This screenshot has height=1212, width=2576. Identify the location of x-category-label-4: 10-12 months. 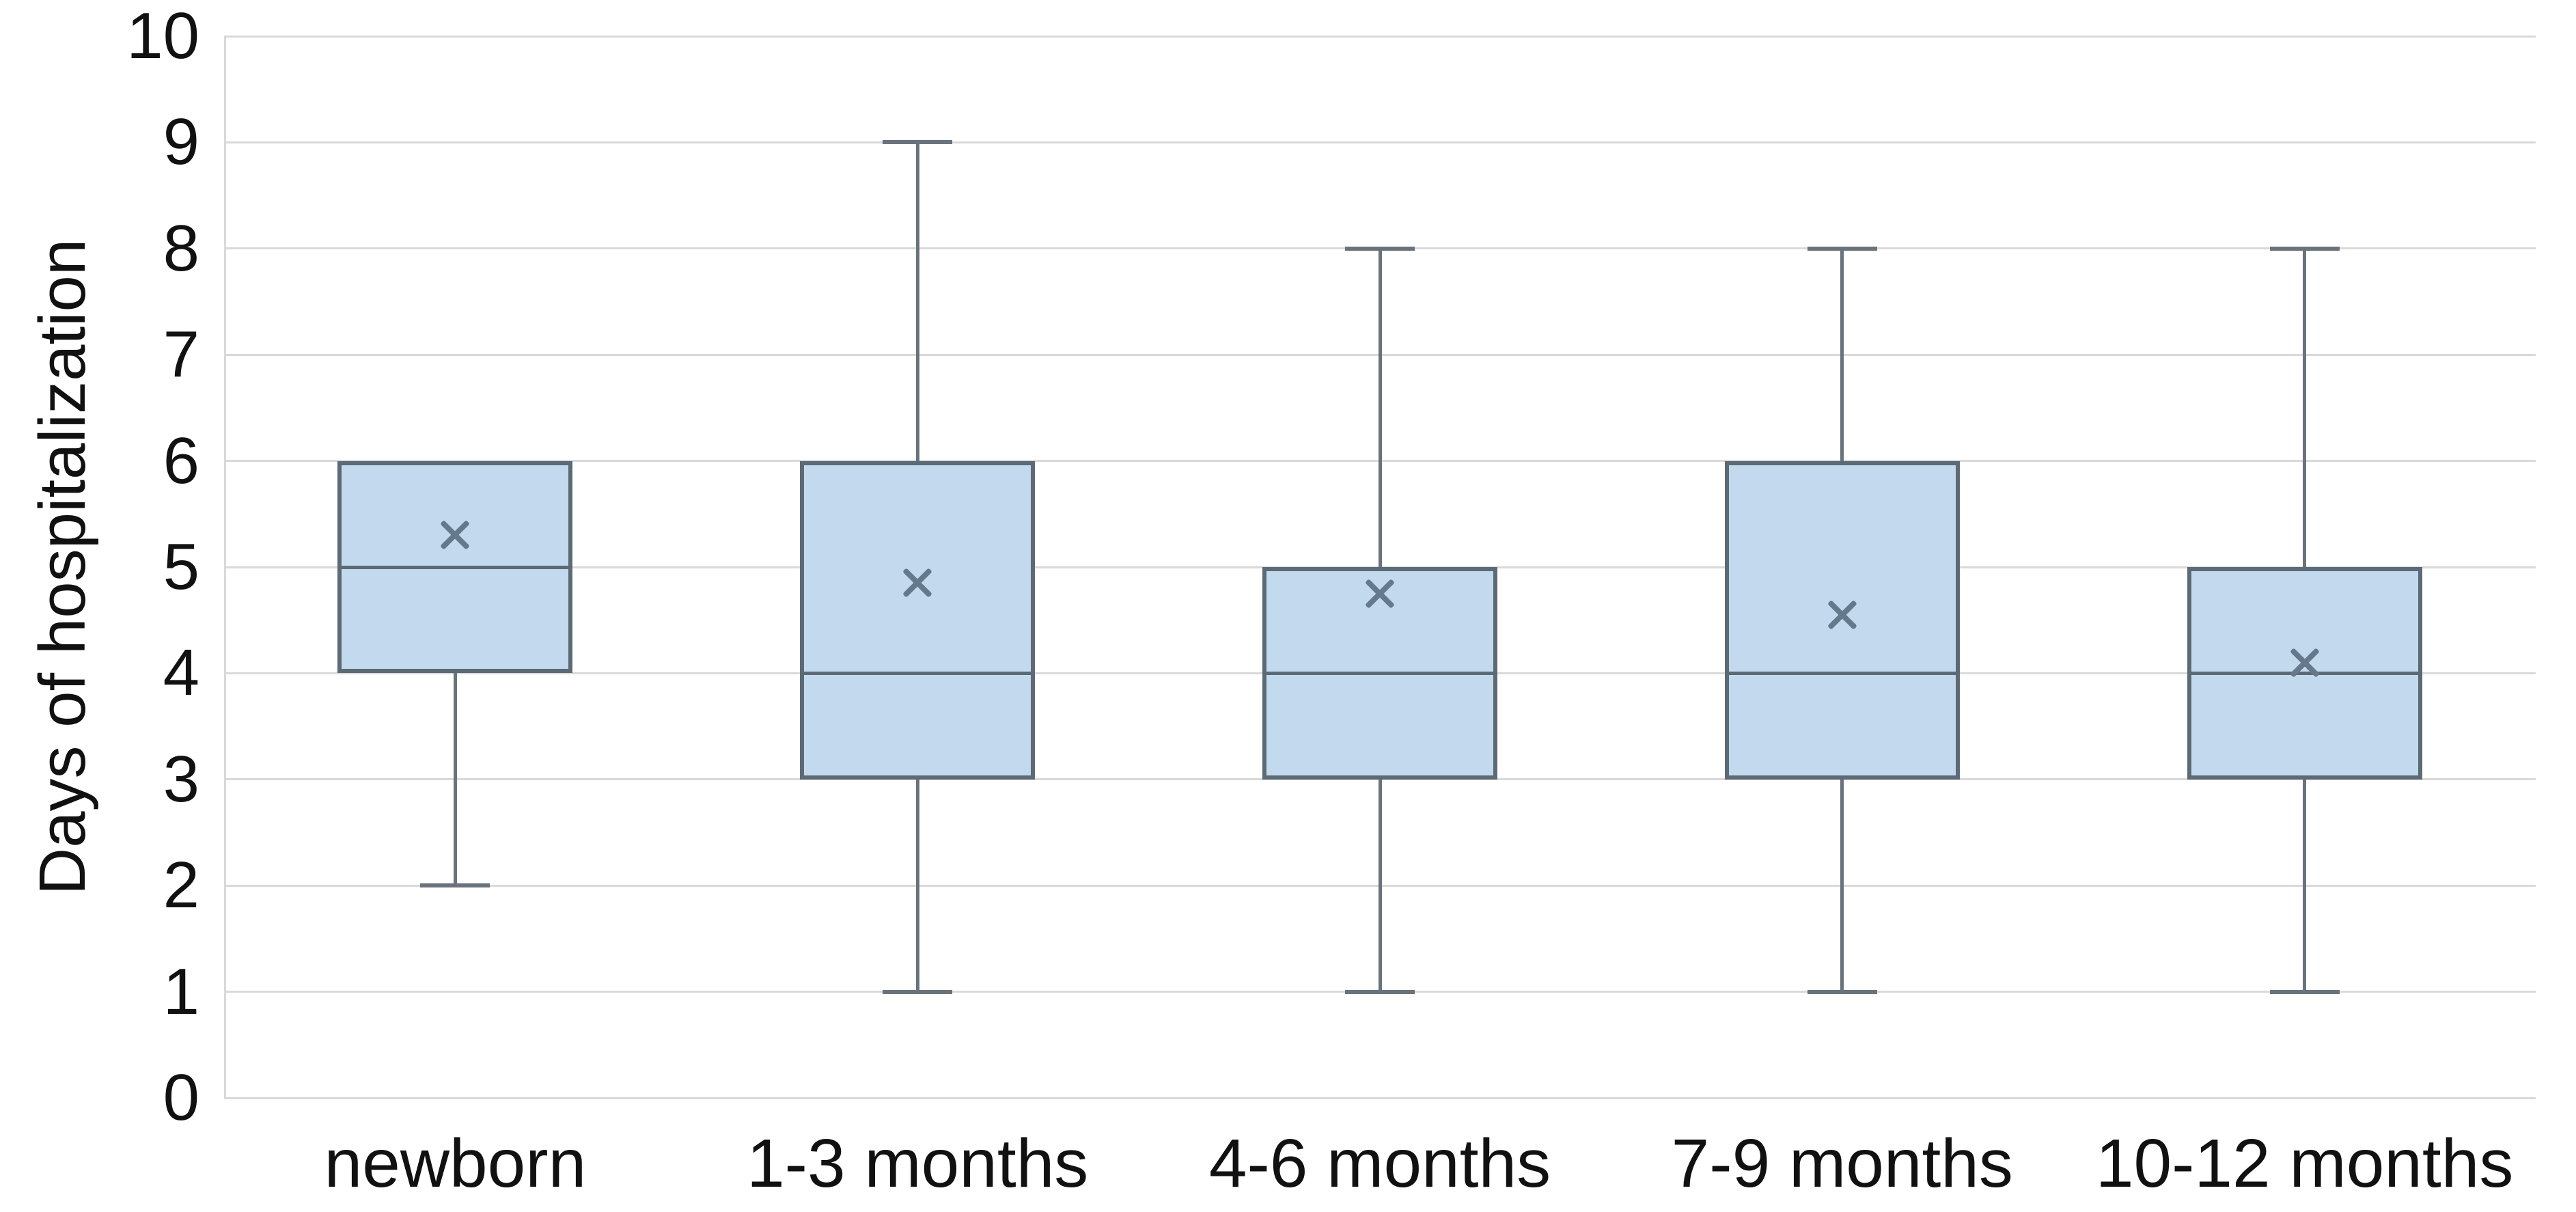
(2304, 1163).